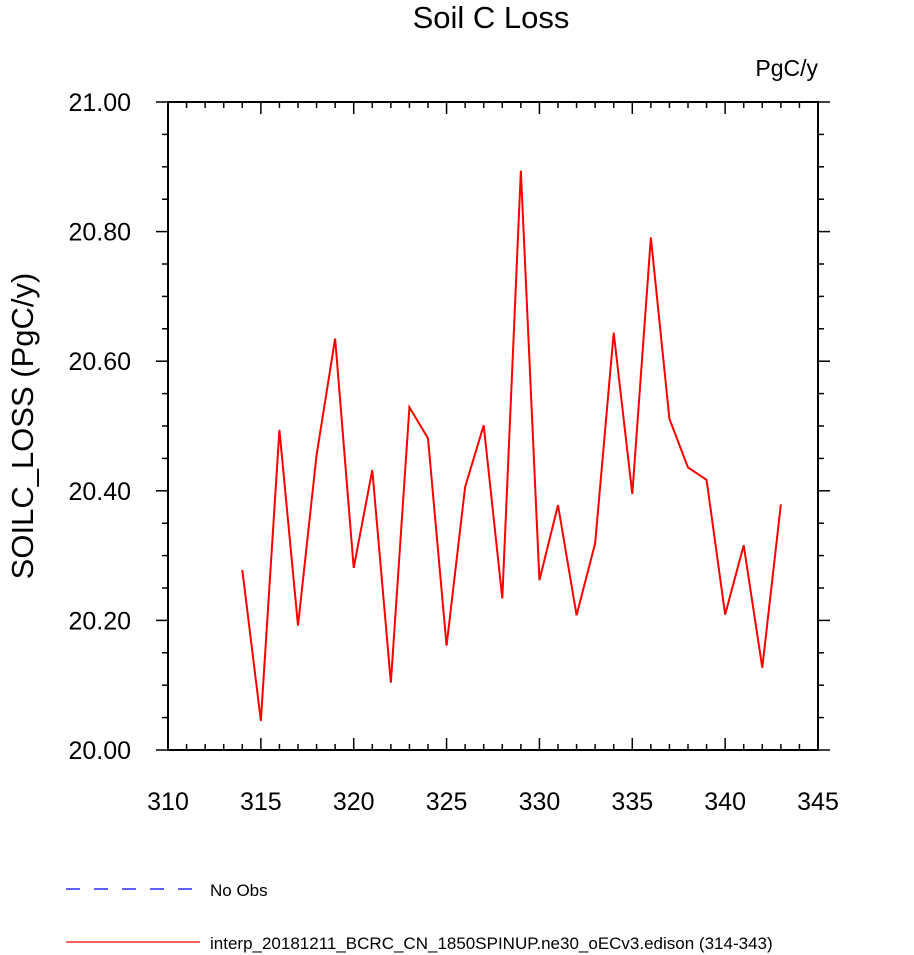 The width and height of the screenshot is (914, 955). I want to click on y-tick-label: 20.40, so click(99, 492).